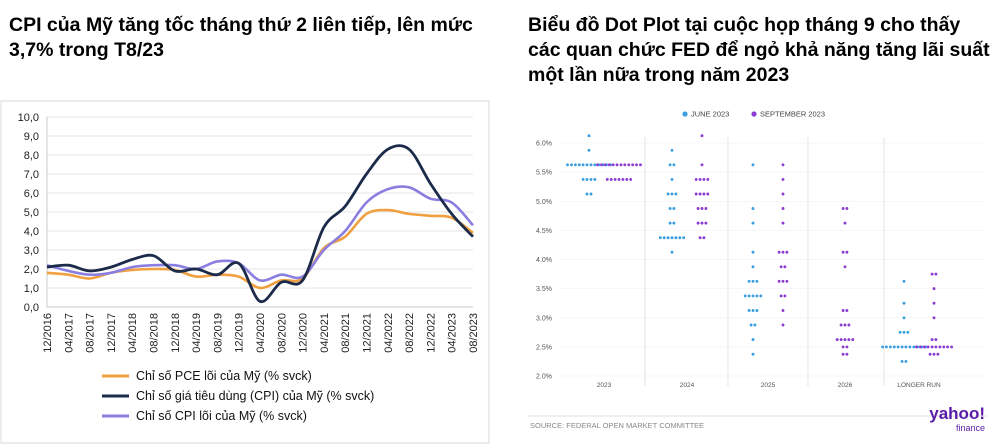  Describe the element at coordinates (368, 333) in the screenshot. I see `x-tick-label: 12/2021` at that location.